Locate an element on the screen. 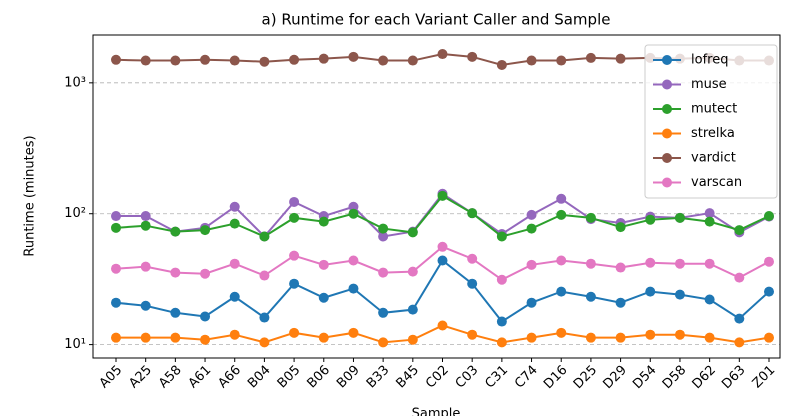  y-axis-label: Runtime (minutes) is located at coordinates (30, 195).